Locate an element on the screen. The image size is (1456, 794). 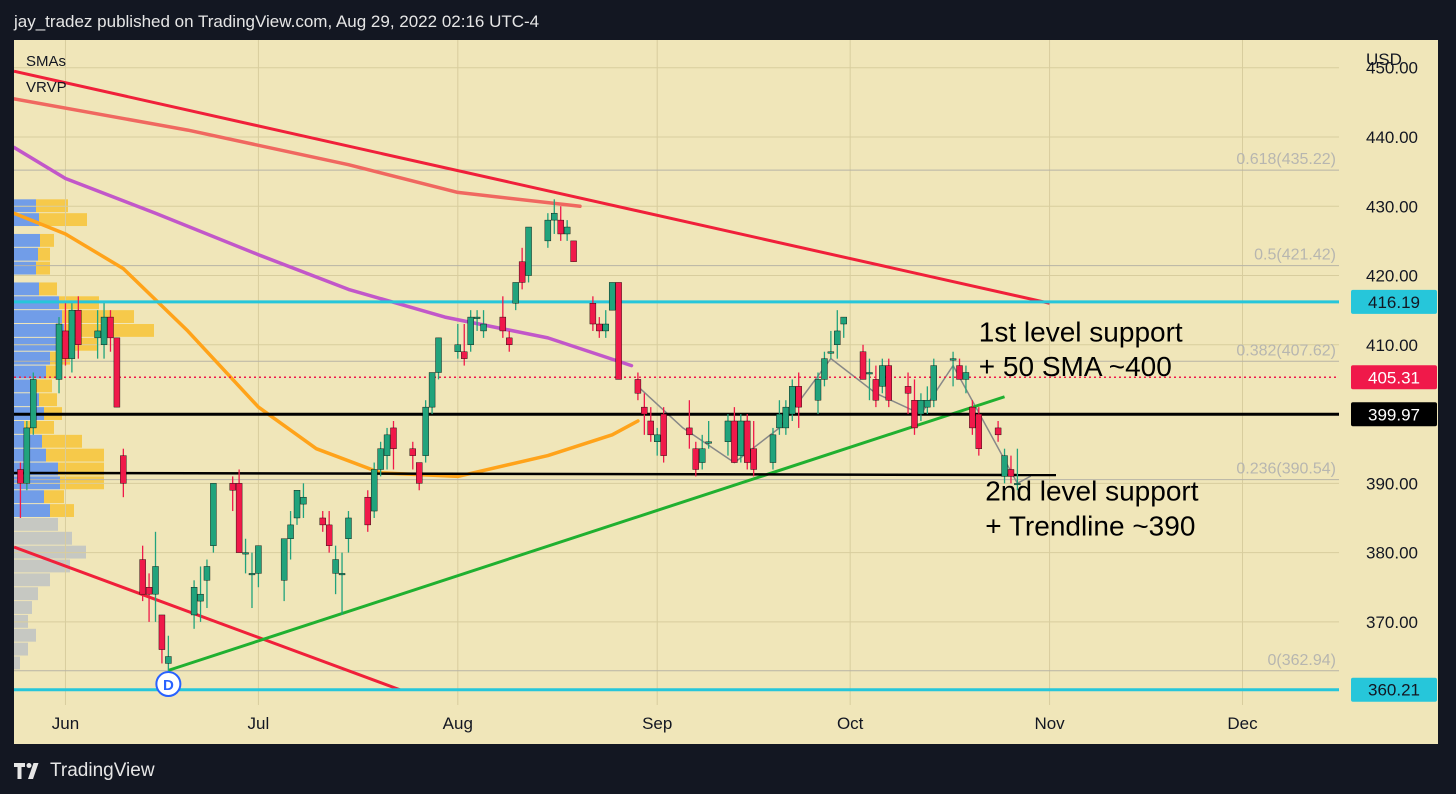
indicator-sma-label: SMAs is located at coordinates (46, 61).